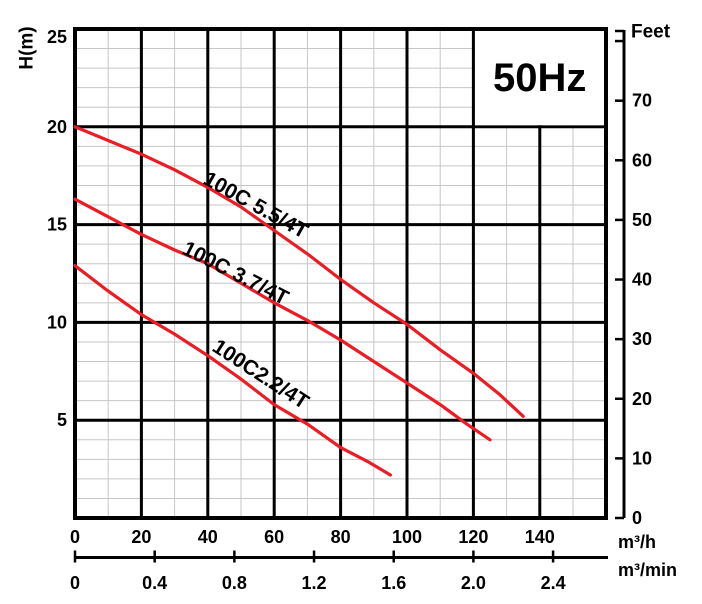  Describe the element at coordinates (637, 518) in the screenshot. I see `feet-tick-label: 0` at that location.